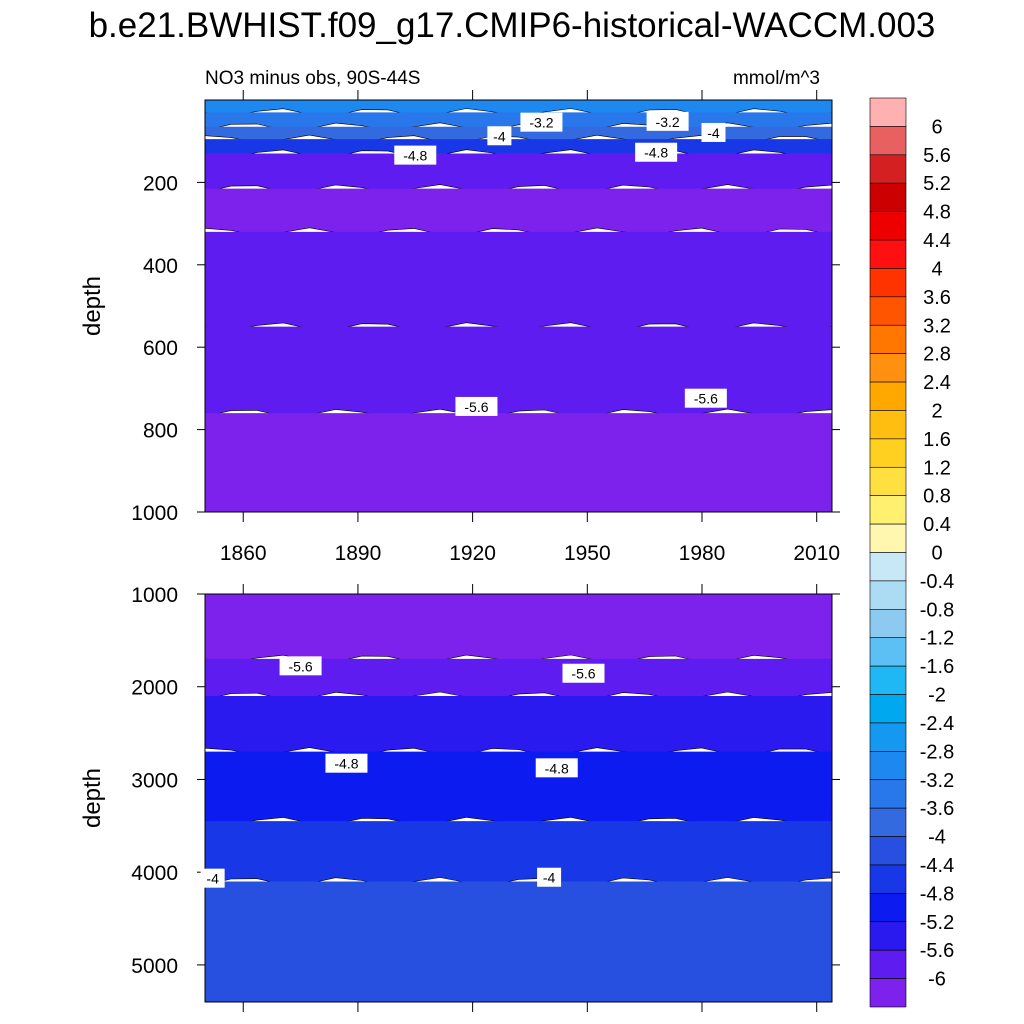 This screenshot has height=1024, width=1024. I want to click on colorbar-label: 5.2, so click(937, 184).